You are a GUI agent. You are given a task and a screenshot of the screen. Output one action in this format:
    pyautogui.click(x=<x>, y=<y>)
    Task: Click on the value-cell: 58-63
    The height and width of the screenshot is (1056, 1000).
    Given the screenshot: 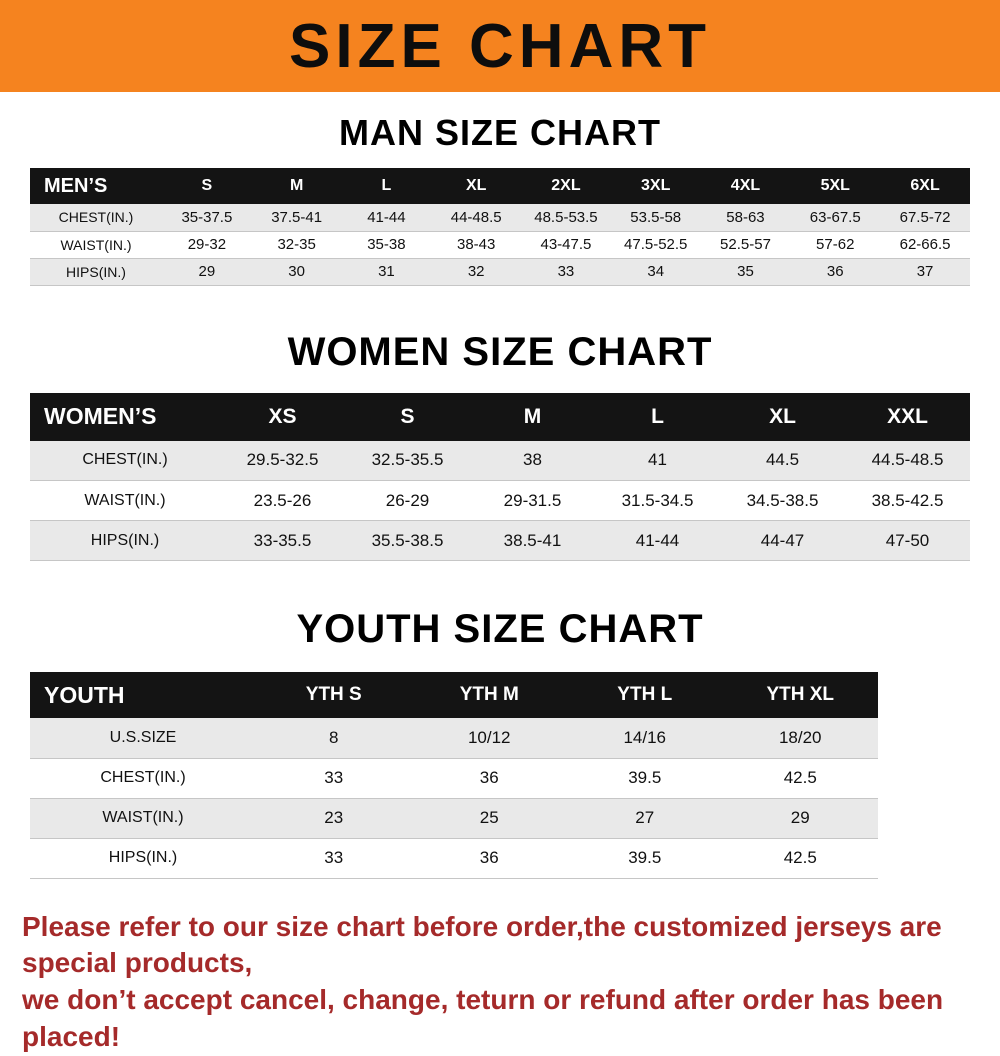 What is the action you would take?
    pyautogui.click(x=746, y=217)
    